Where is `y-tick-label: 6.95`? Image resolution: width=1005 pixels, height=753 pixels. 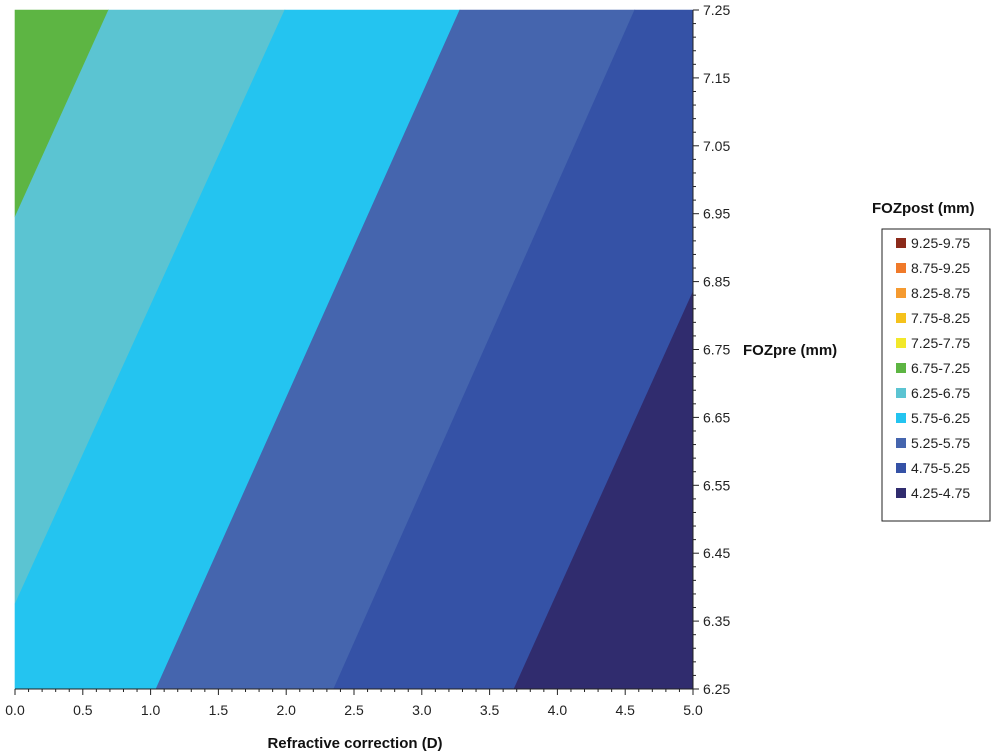
y-tick-label: 6.95 is located at coordinates (716, 214).